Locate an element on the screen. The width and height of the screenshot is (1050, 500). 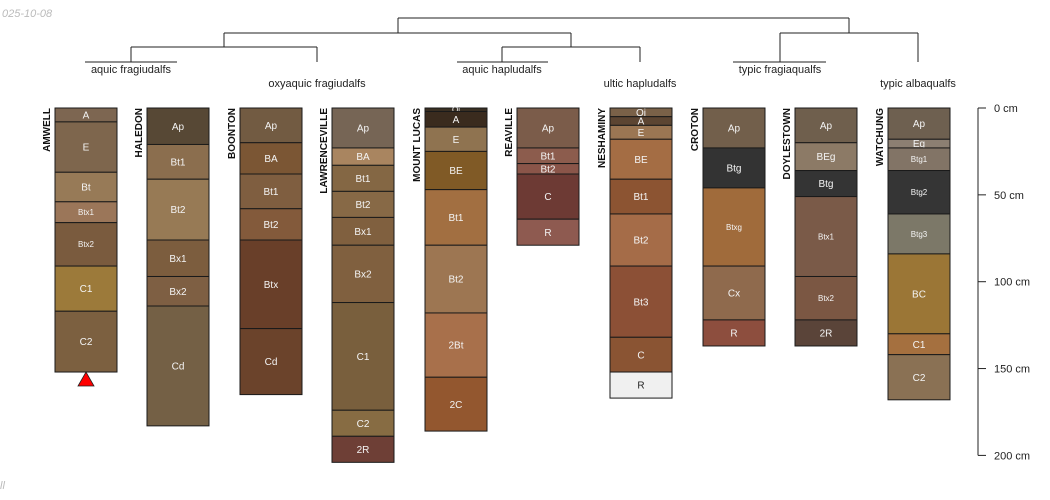
profile-name: WATCHUNG is located at coordinates (880, 137).